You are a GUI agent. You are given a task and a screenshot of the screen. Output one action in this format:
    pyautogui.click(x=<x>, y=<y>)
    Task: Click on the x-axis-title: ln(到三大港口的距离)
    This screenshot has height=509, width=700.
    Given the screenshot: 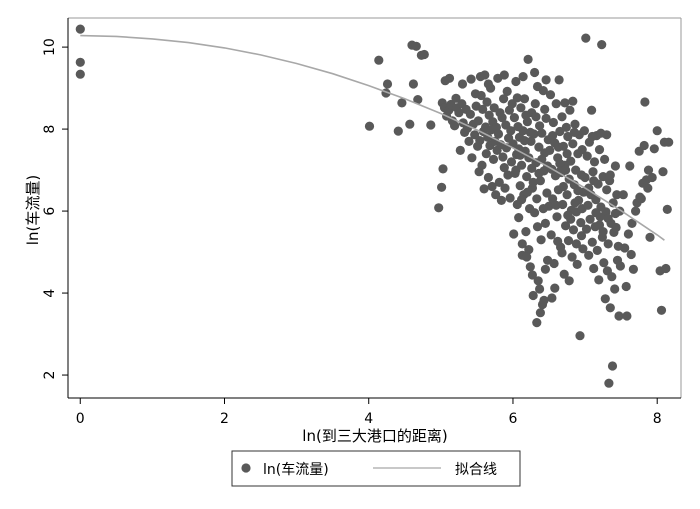 What is the action you would take?
    pyautogui.click(x=374, y=436)
    